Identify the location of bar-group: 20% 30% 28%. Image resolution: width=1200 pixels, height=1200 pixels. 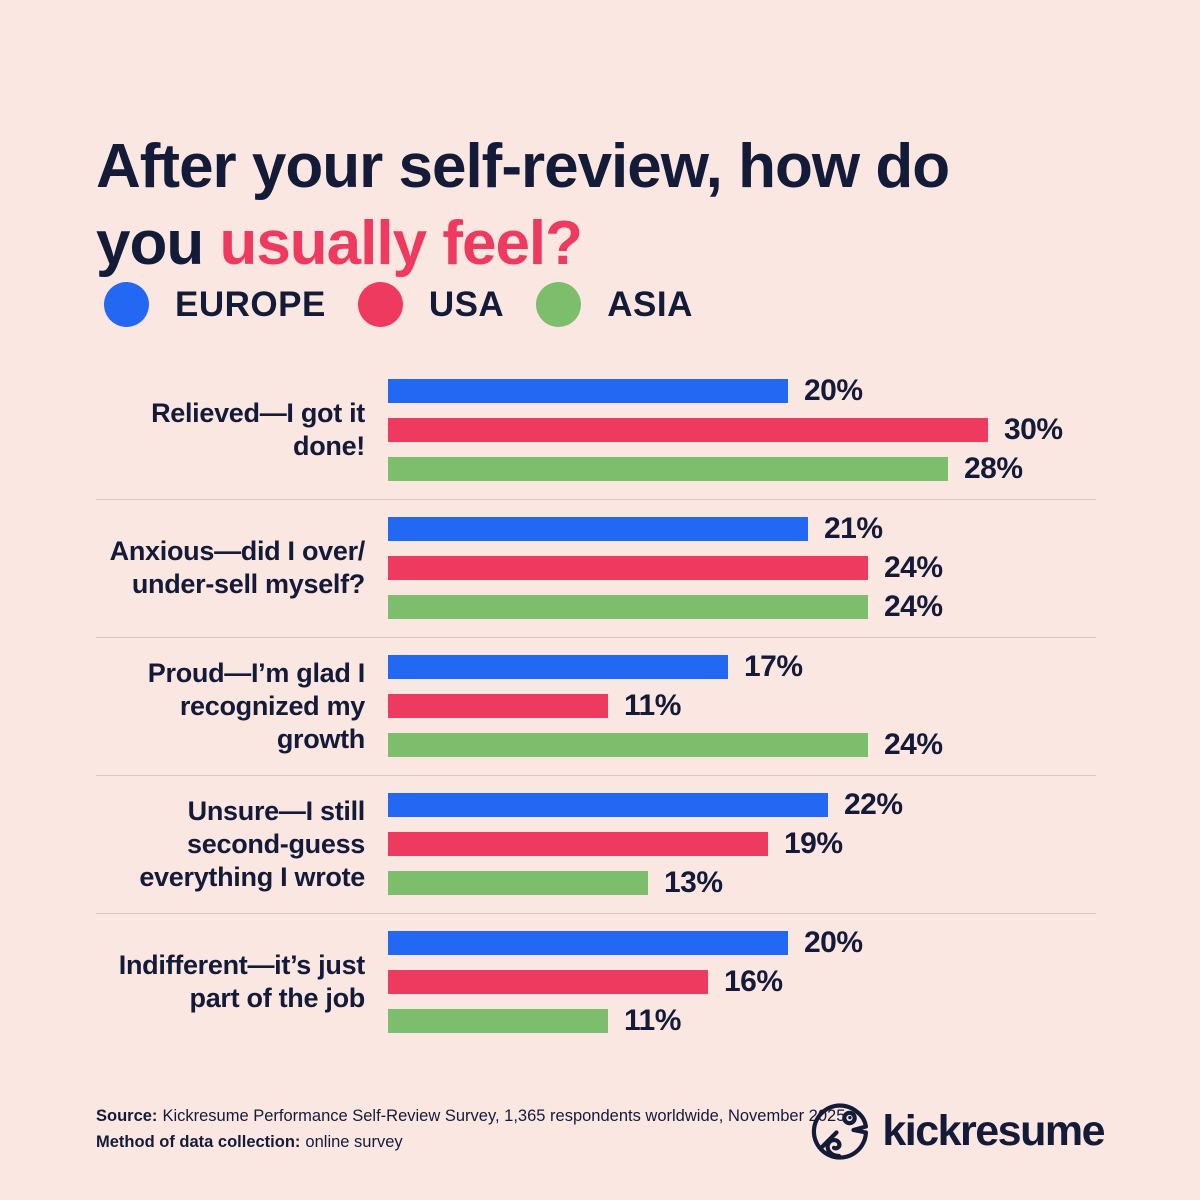
(725, 429).